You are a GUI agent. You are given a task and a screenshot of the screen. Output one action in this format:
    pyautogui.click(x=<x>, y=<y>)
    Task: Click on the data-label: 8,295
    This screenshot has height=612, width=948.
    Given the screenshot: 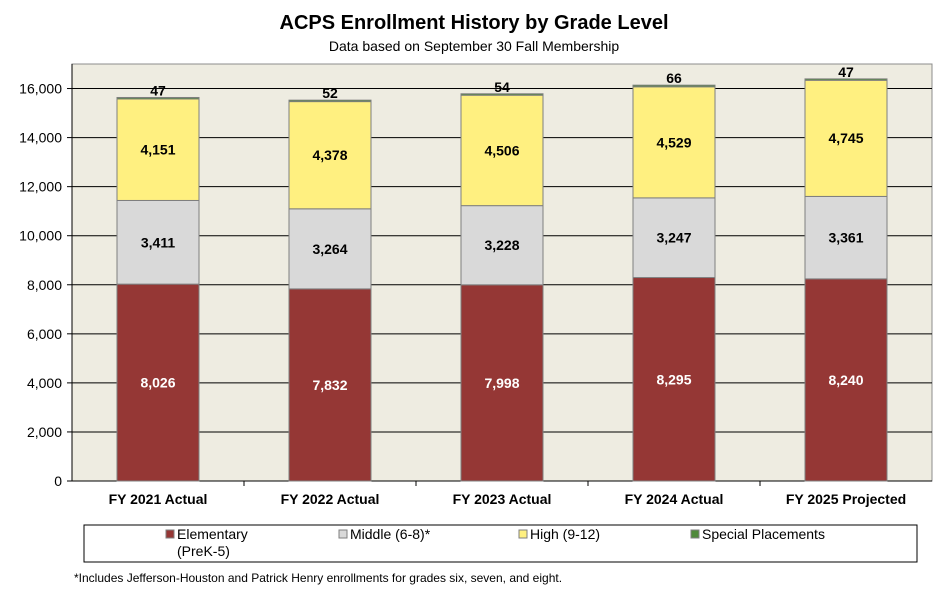 What is the action you would take?
    pyautogui.click(x=673, y=379)
    